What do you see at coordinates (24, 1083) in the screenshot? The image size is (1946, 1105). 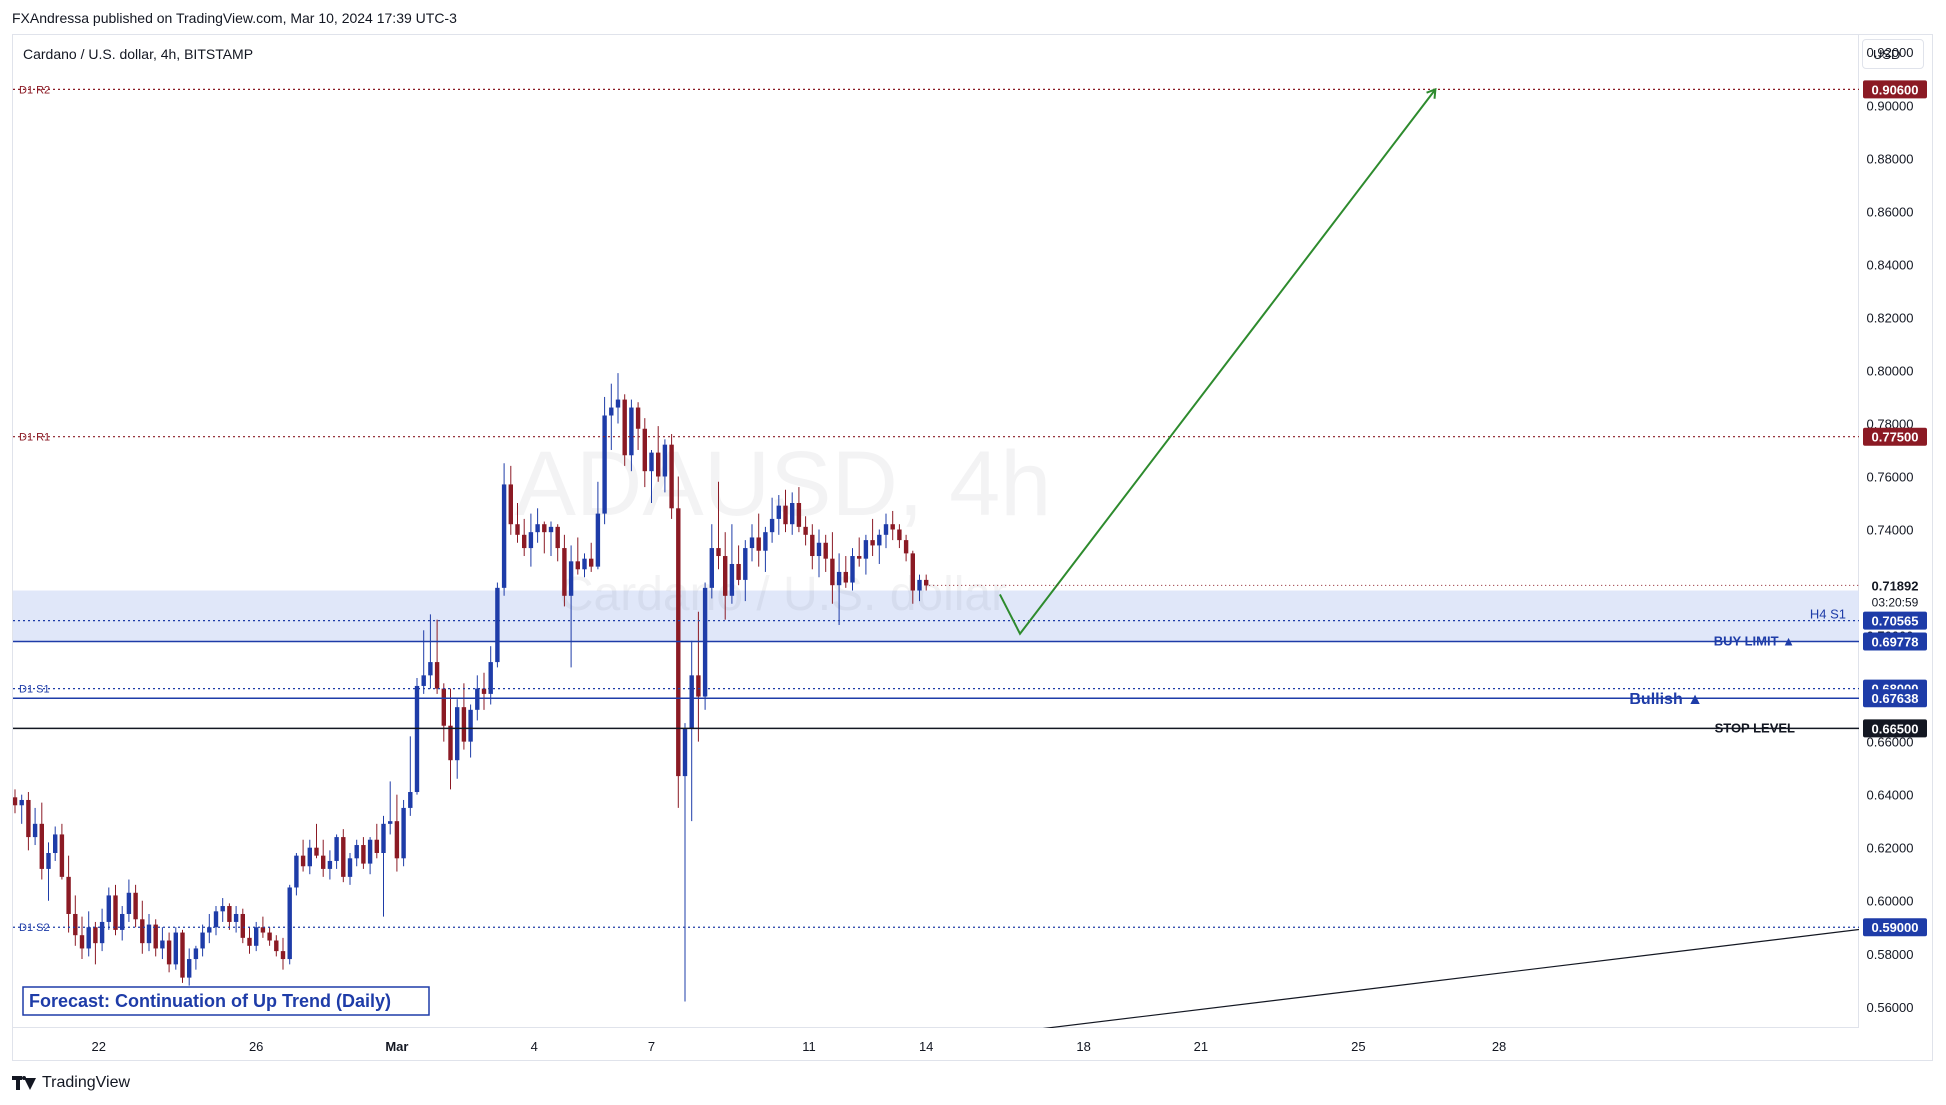 I see `tradingview-logo-icon` at bounding box center [24, 1083].